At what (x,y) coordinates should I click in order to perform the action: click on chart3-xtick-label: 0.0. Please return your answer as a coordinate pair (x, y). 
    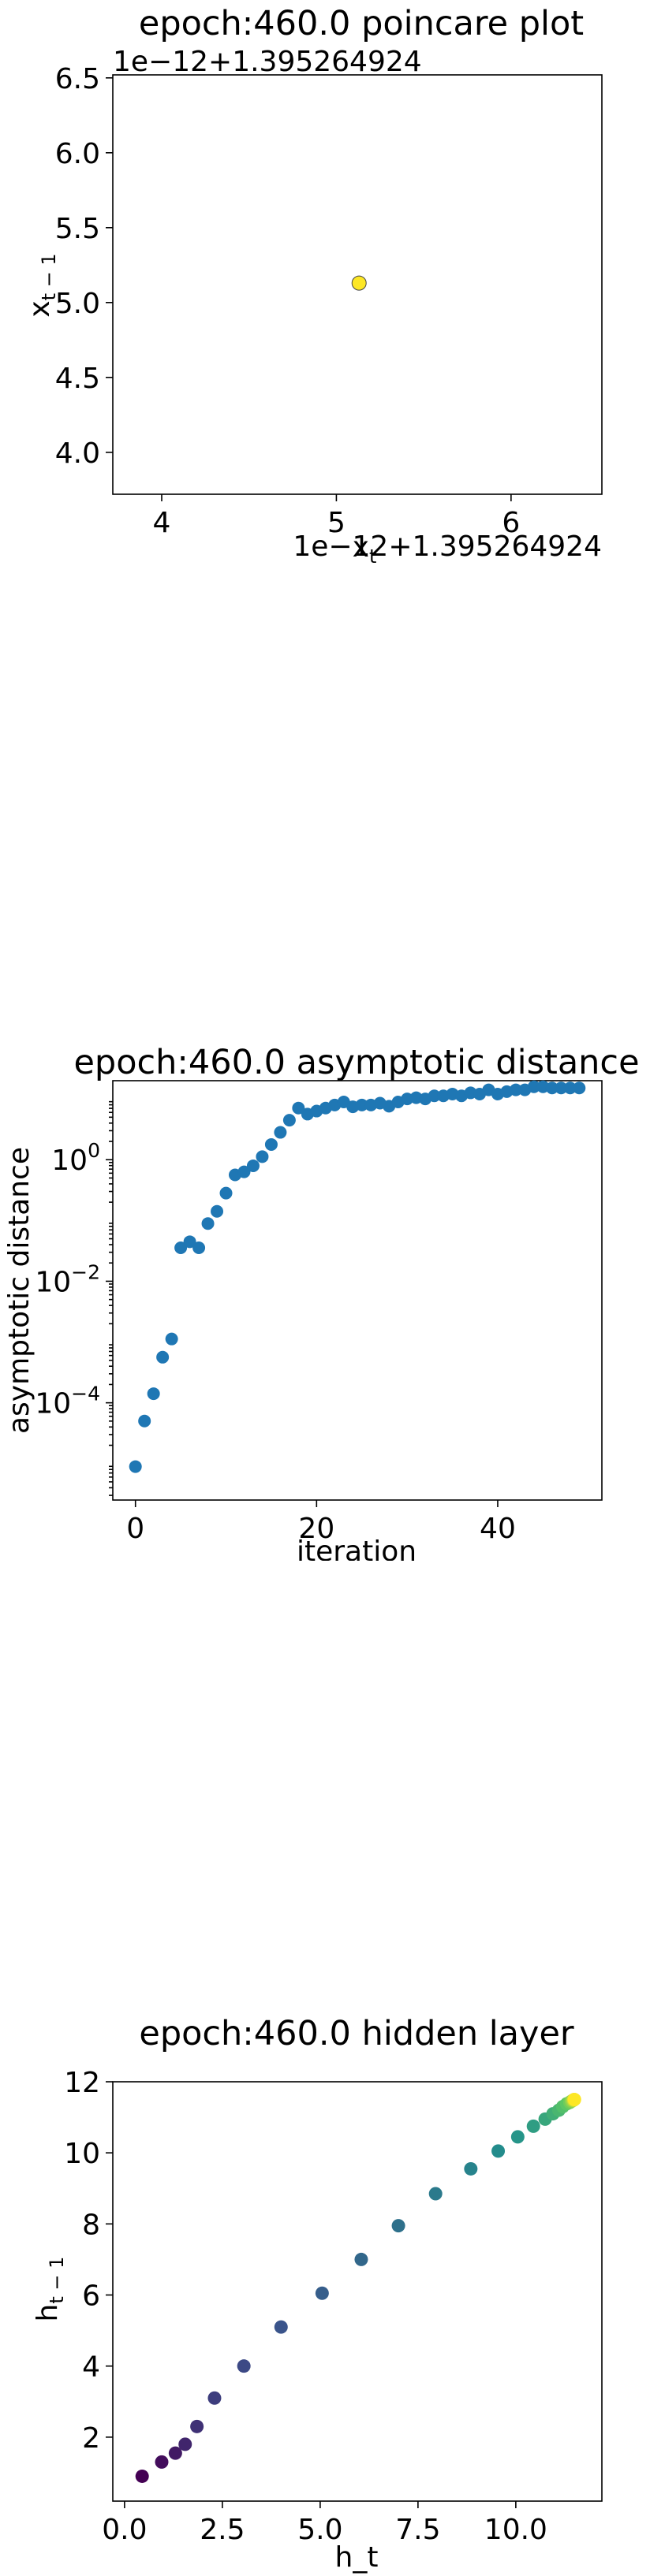
    Looking at the image, I should click on (124, 2530).